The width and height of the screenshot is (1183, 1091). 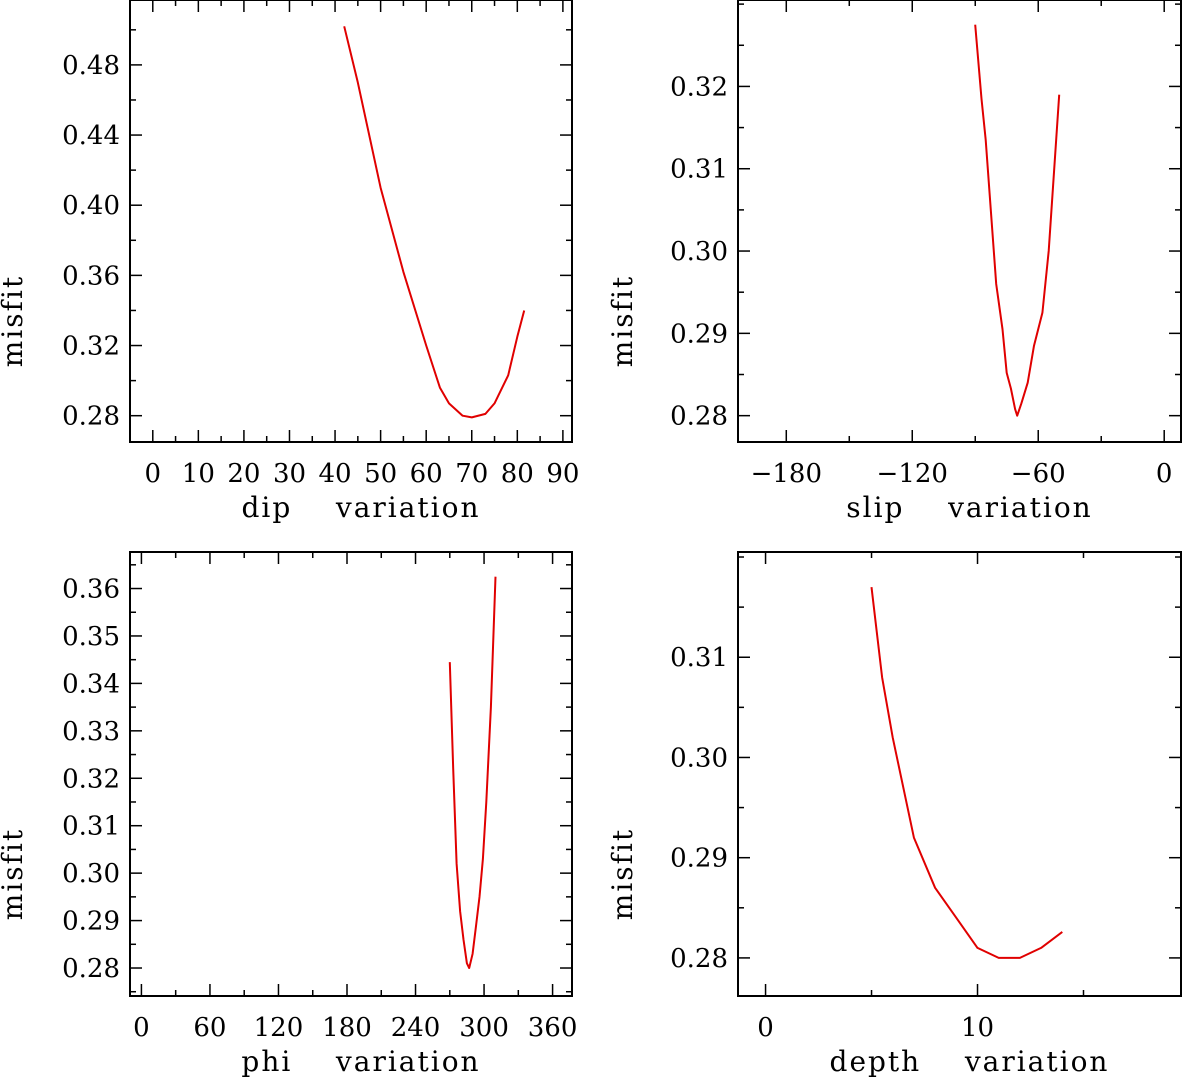 What do you see at coordinates (153, 474) in the screenshot?
I see `dip-x-tick-label: 0` at bounding box center [153, 474].